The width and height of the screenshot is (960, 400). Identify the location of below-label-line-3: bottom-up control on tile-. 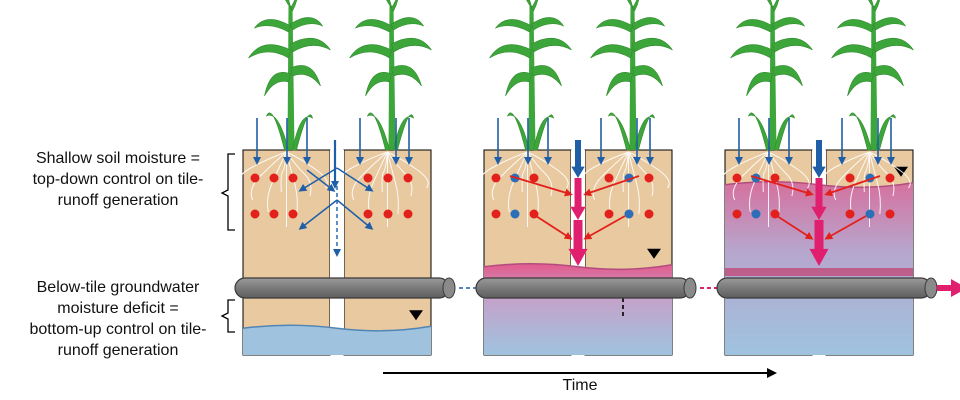
(118, 329).